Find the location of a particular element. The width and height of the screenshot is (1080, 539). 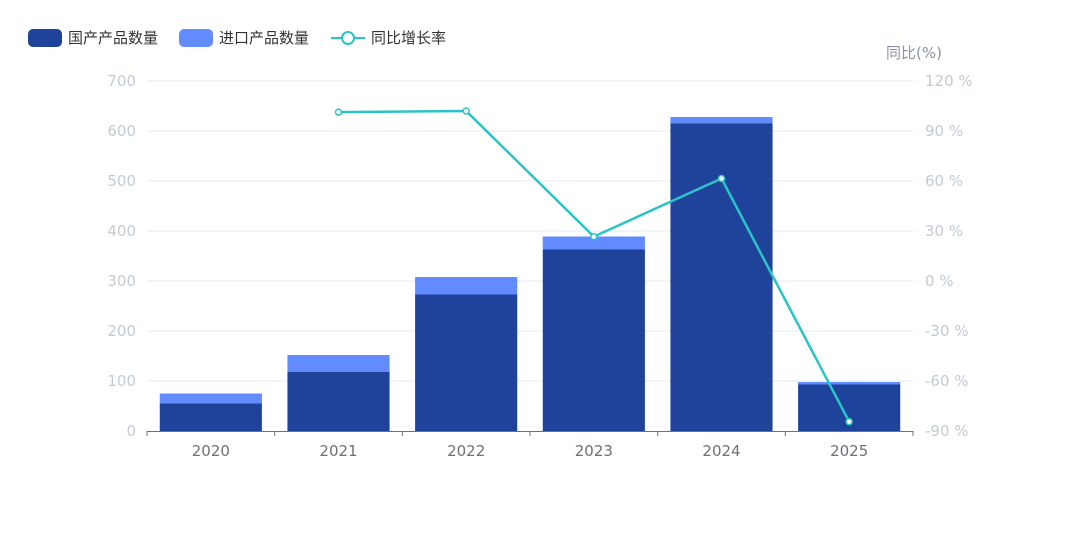

legend-marker is located at coordinates (348, 38).